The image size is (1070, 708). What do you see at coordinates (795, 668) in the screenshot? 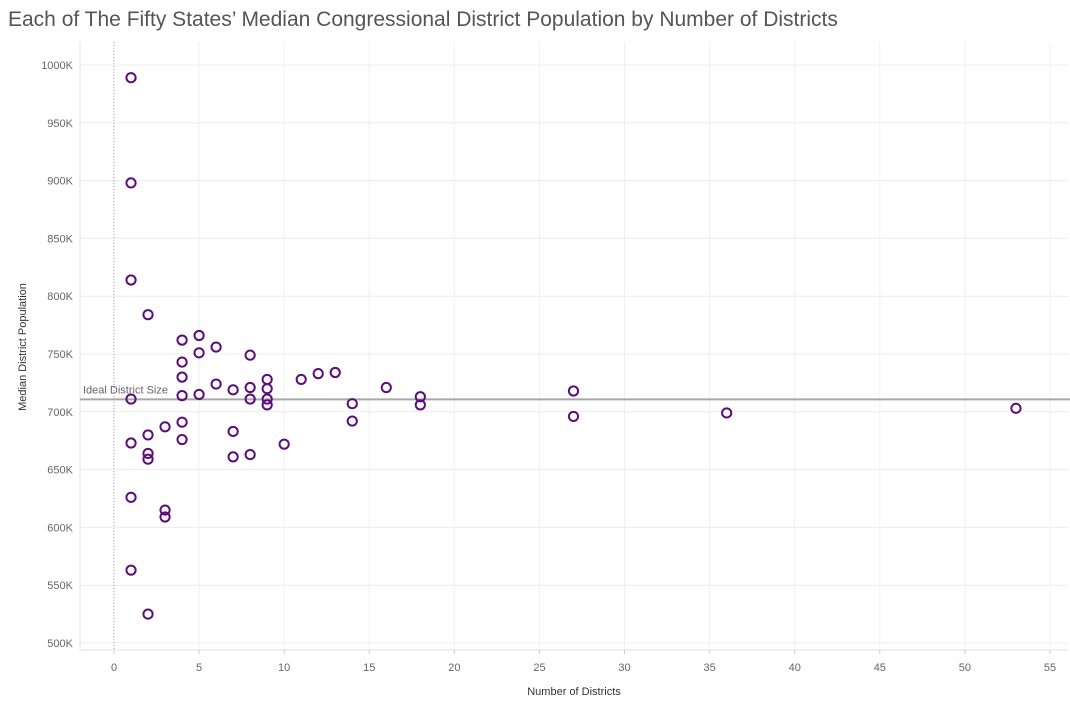
I see `x-tick-label: 40` at bounding box center [795, 668].